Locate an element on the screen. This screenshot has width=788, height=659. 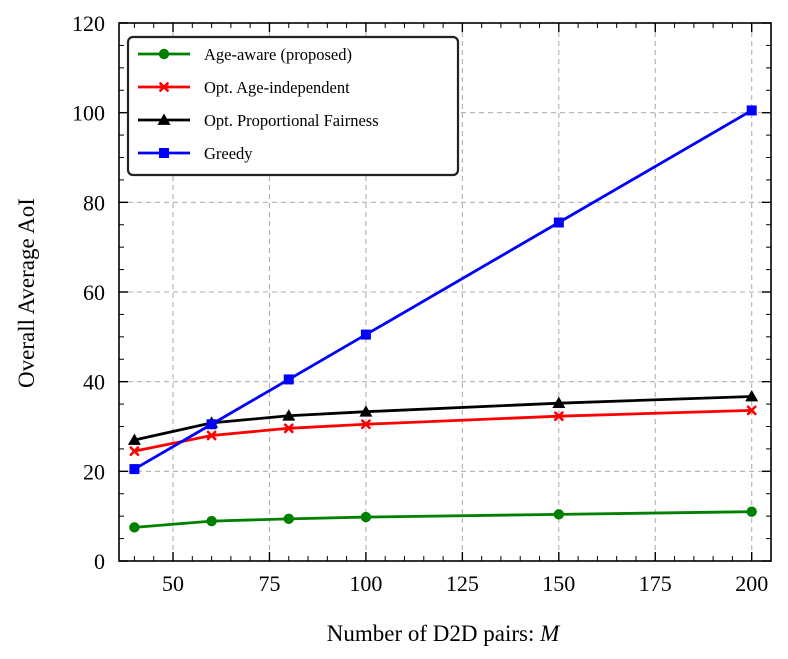
legend-label: Opt. Proportional Fairness is located at coordinates (291, 120).